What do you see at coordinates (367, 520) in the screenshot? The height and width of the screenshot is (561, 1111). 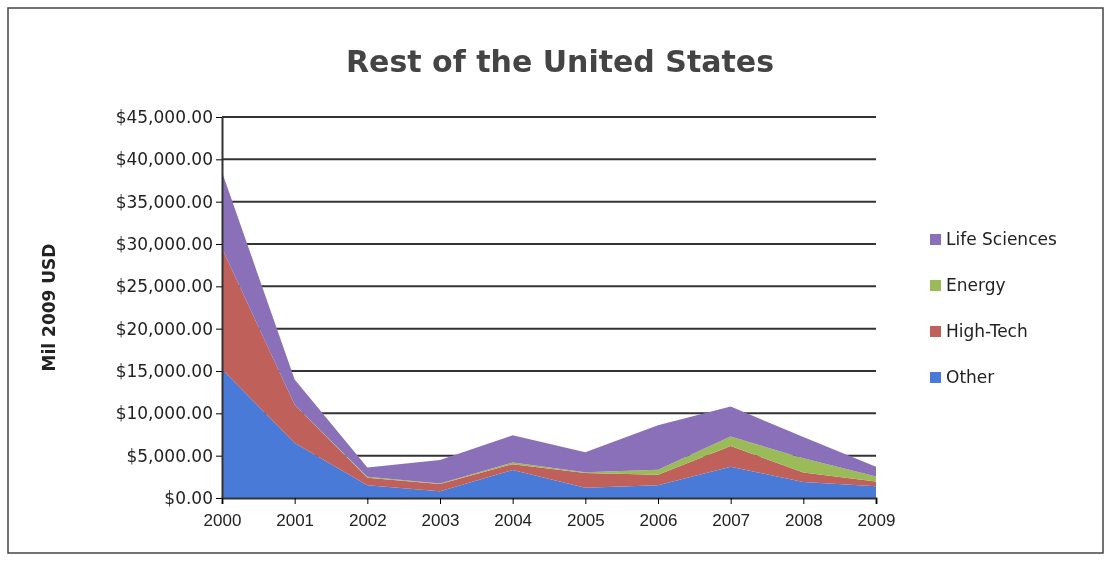 I see `x-tick-label: 2002` at bounding box center [367, 520].